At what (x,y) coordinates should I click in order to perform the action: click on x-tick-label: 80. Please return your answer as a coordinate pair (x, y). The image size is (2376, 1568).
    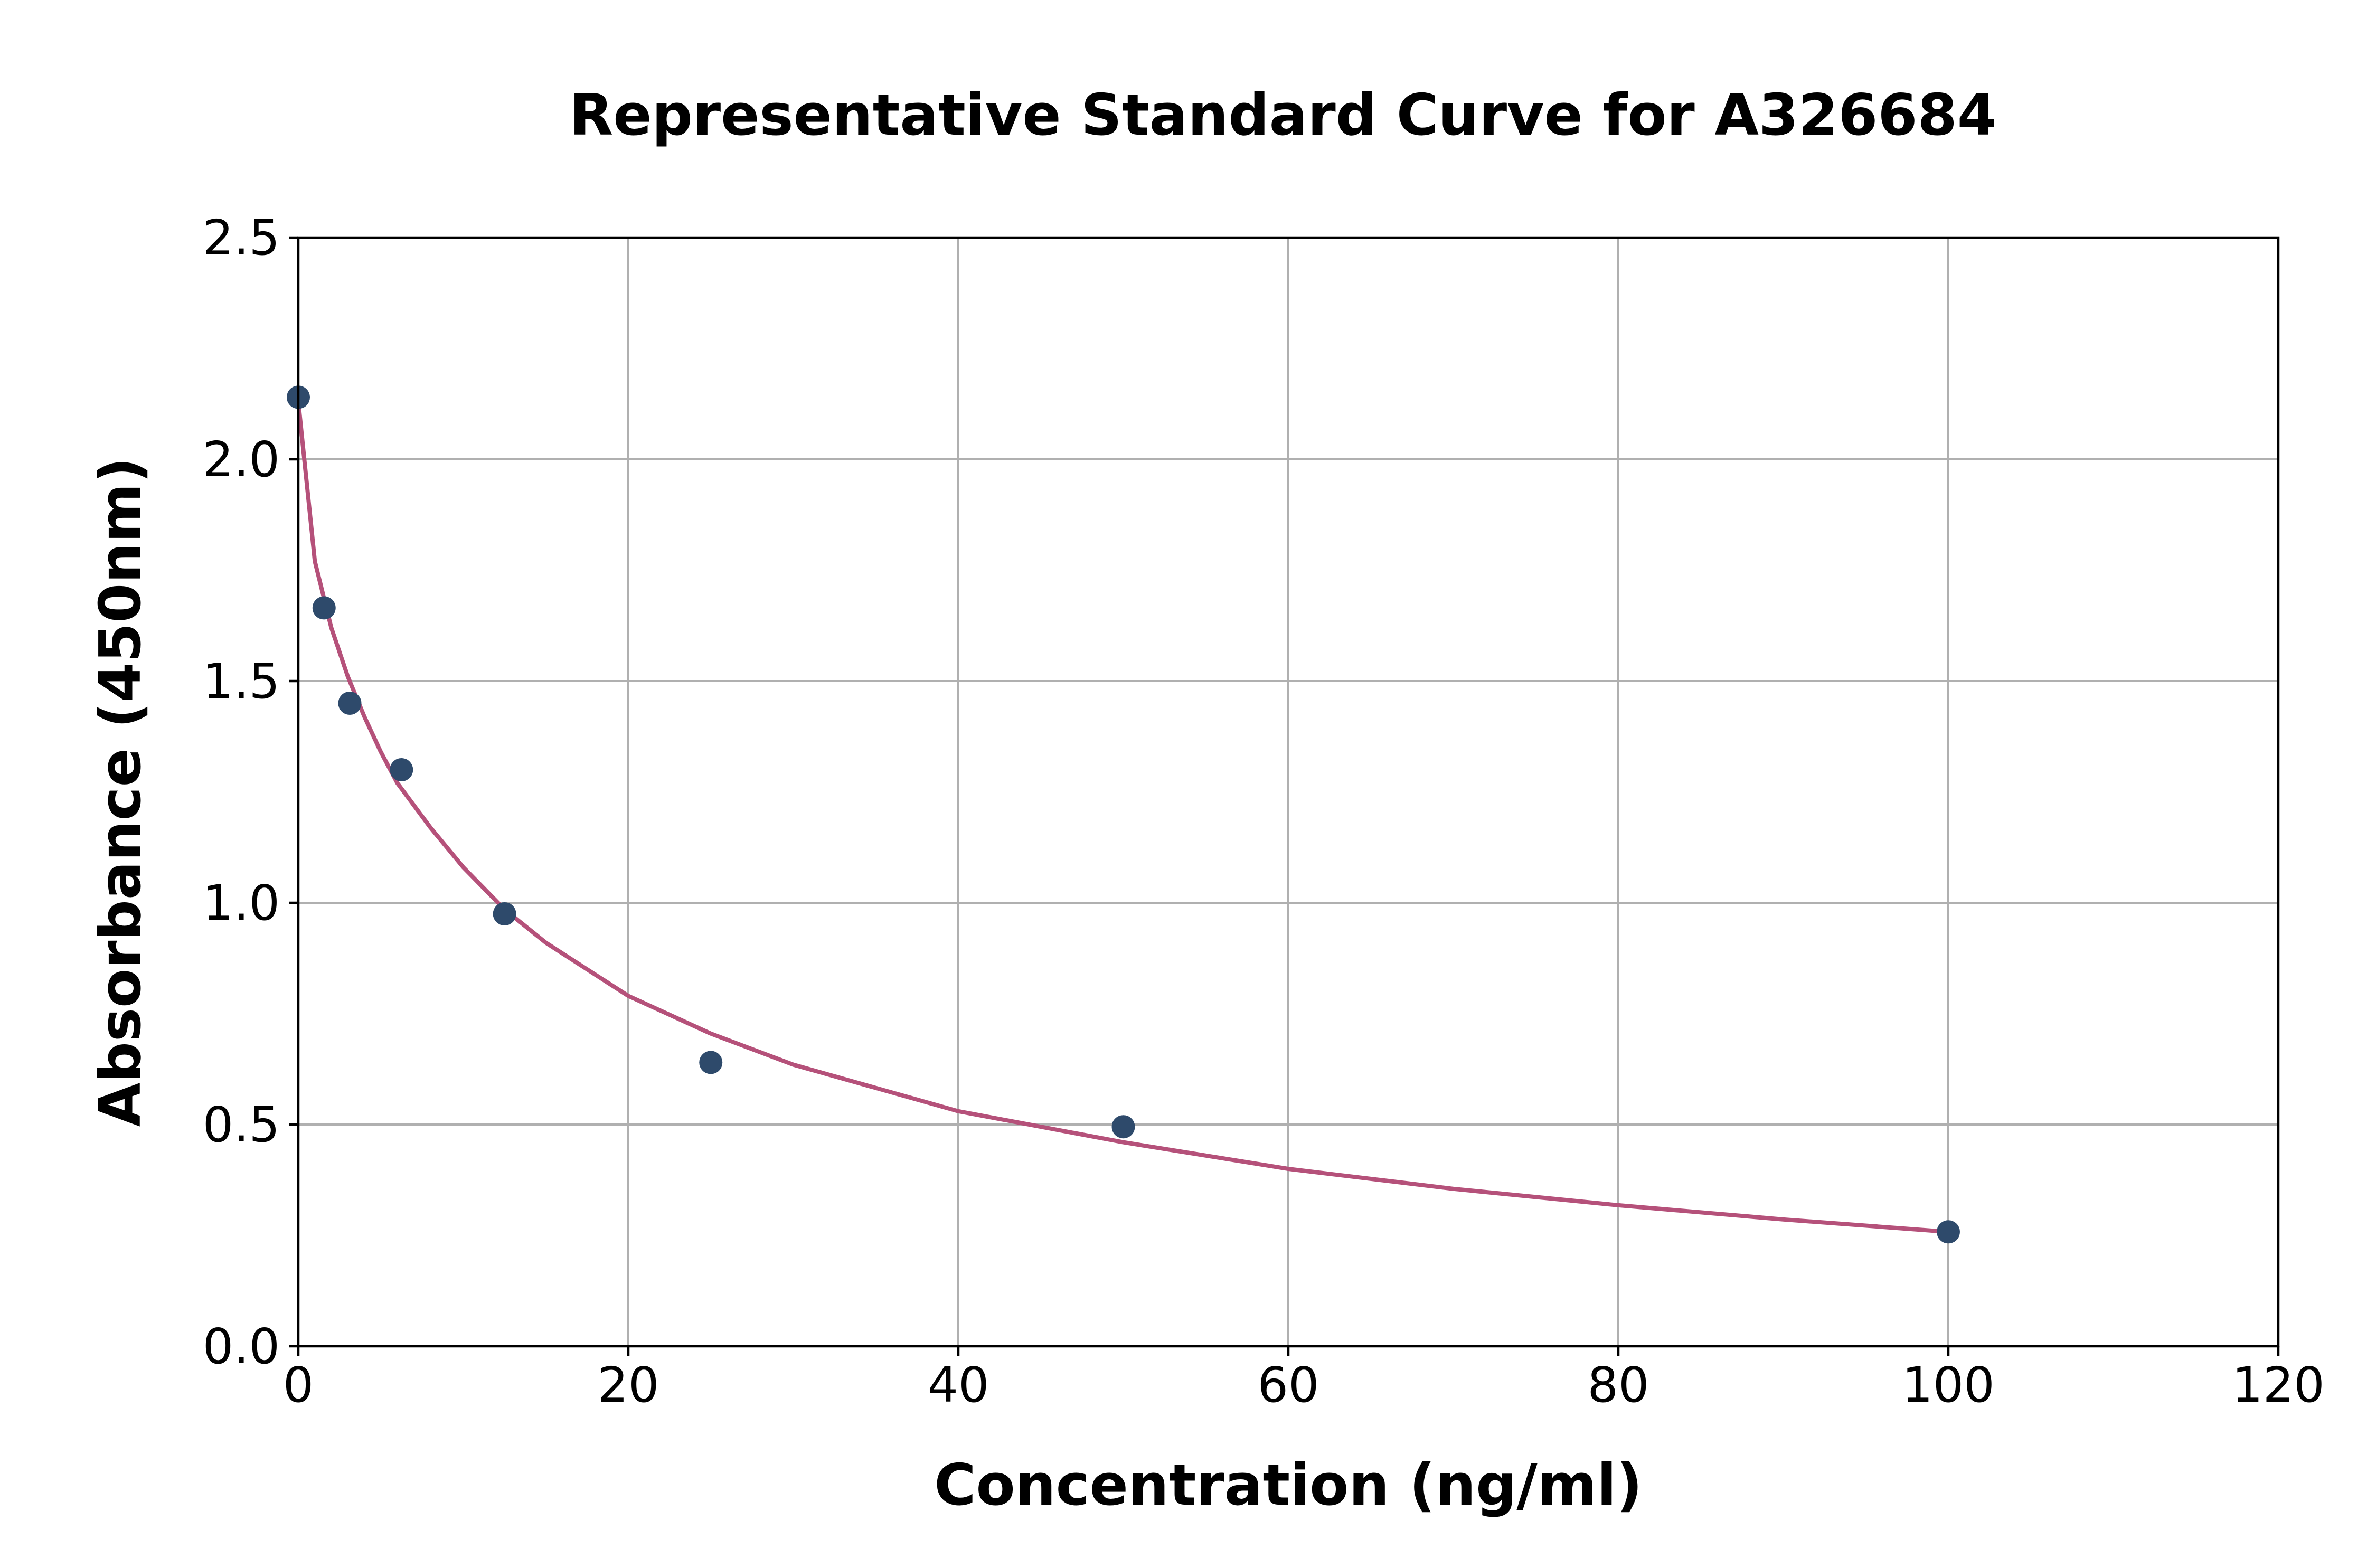
    Looking at the image, I should click on (1618, 1385).